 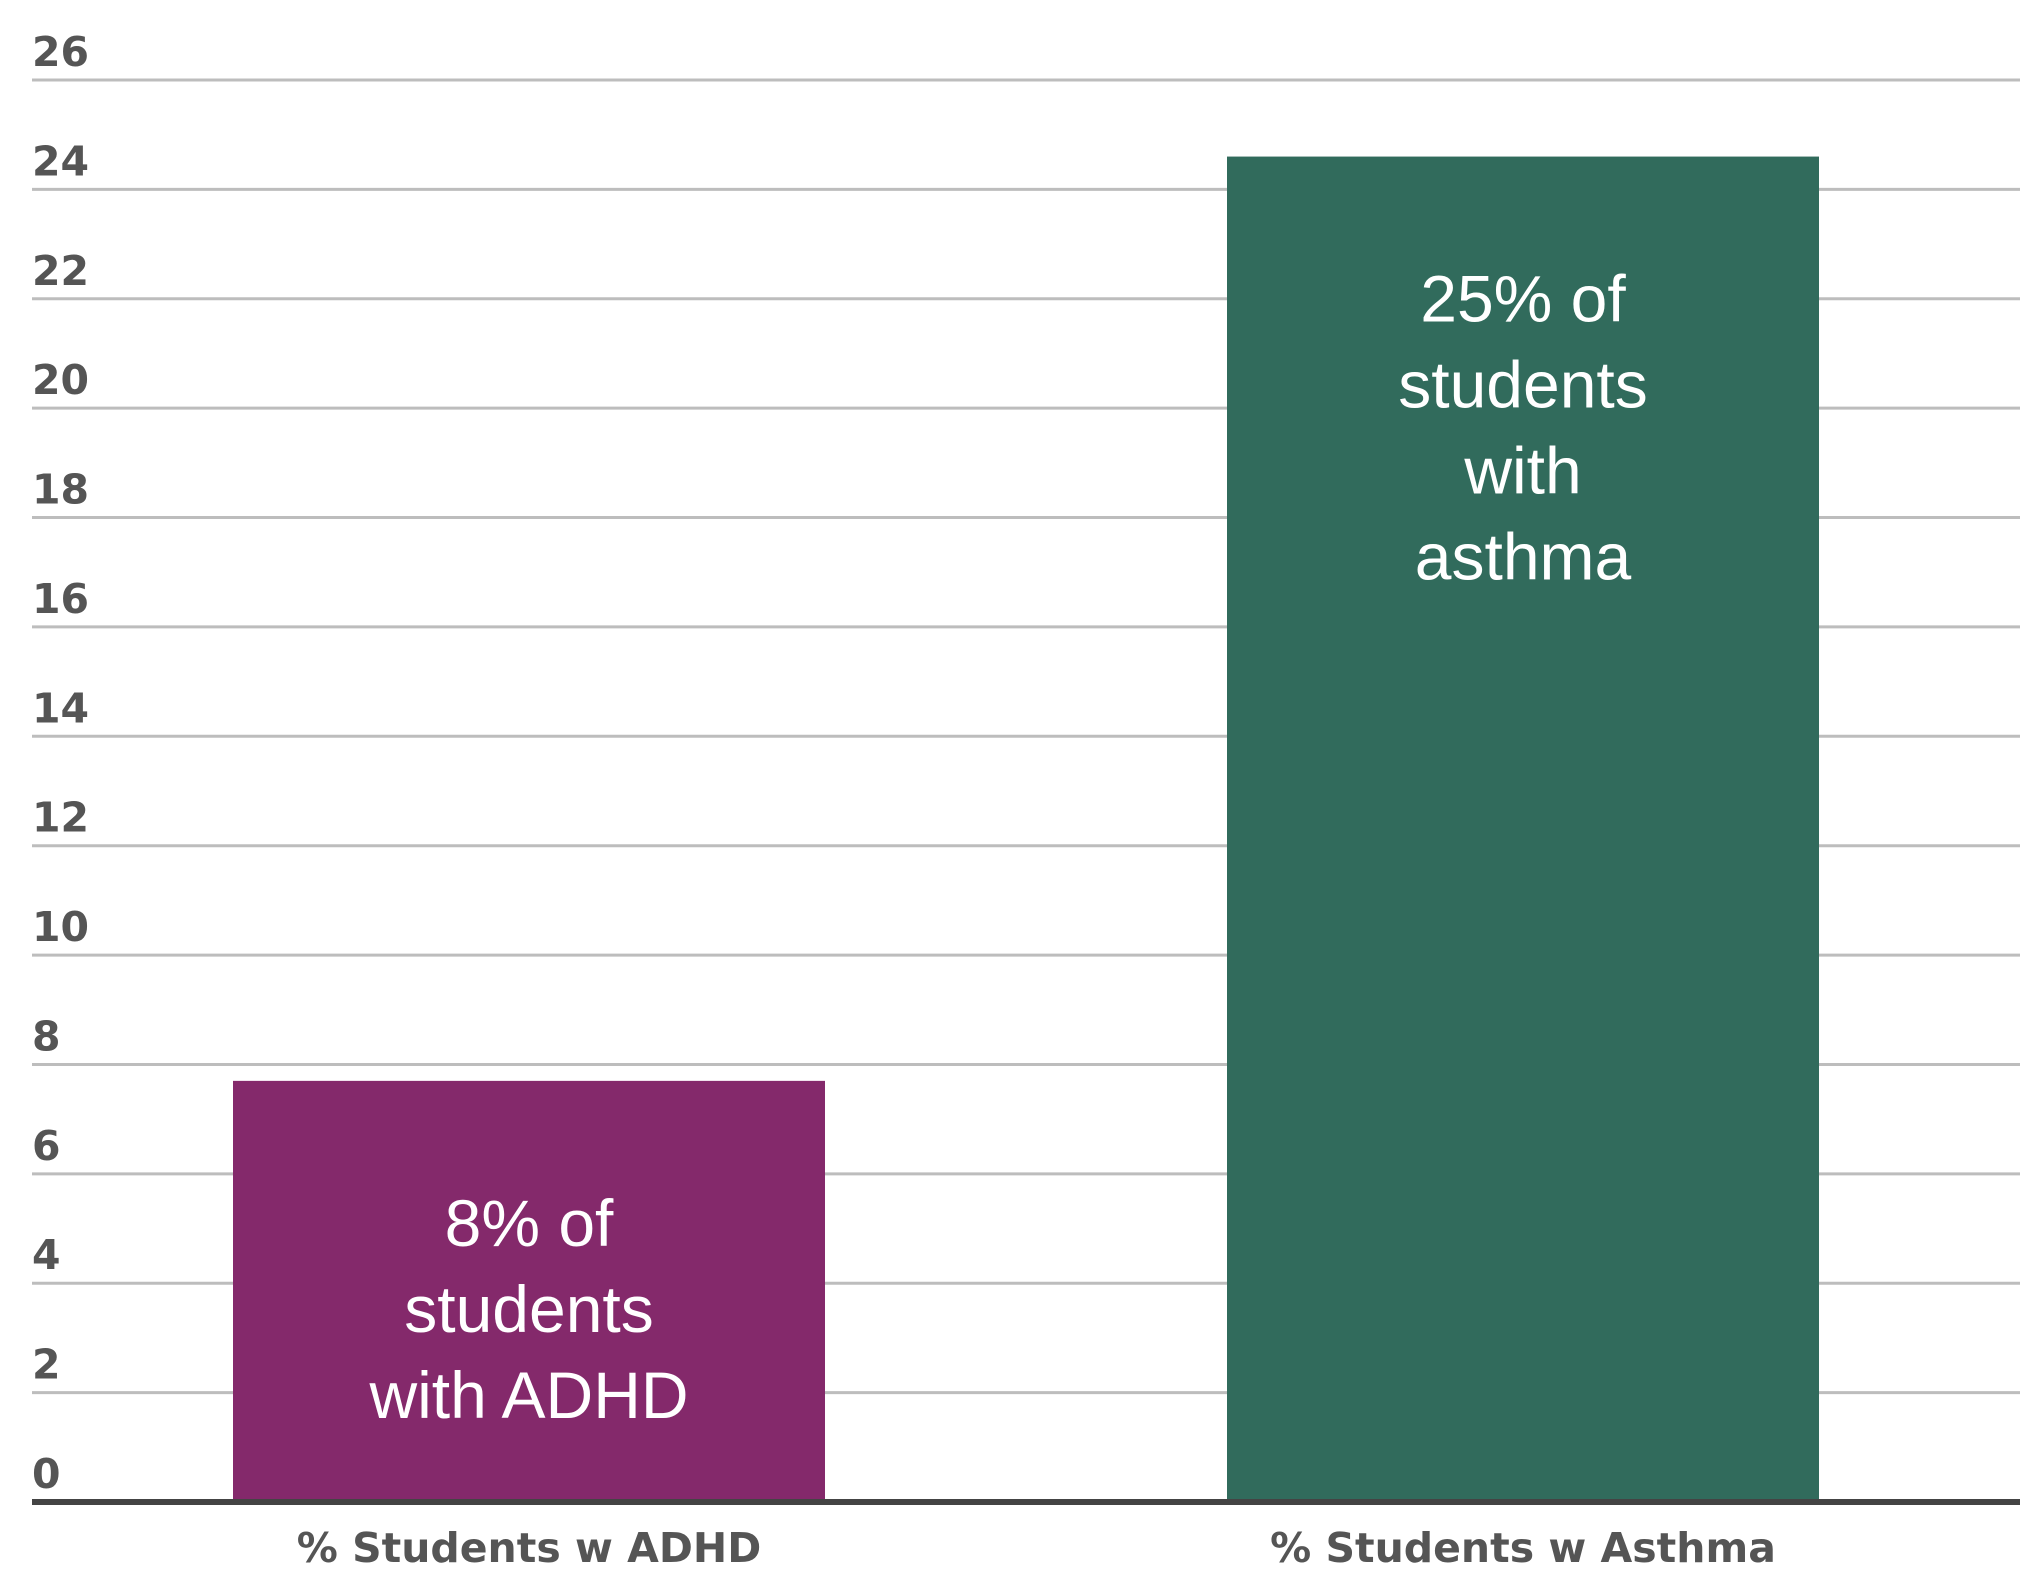 I want to click on y-tick-label: 10, so click(x=60, y=927).